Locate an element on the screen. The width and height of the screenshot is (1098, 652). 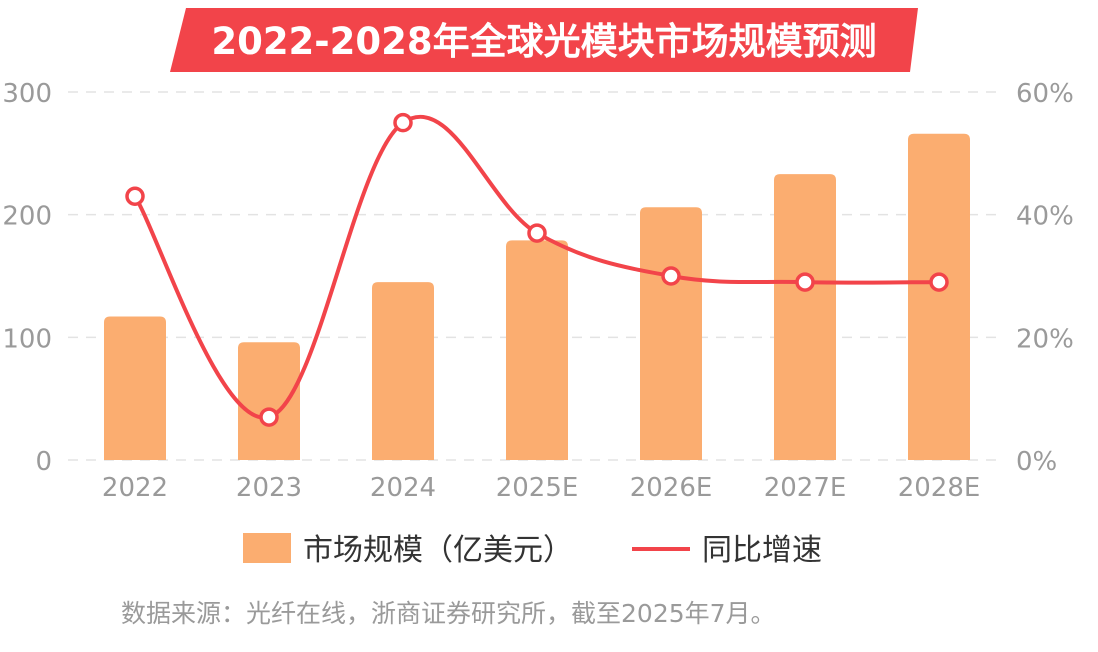
x-axis: 2022 2023 2024 2025E 2026E 2027E 2028E is located at coordinates (541, 488).